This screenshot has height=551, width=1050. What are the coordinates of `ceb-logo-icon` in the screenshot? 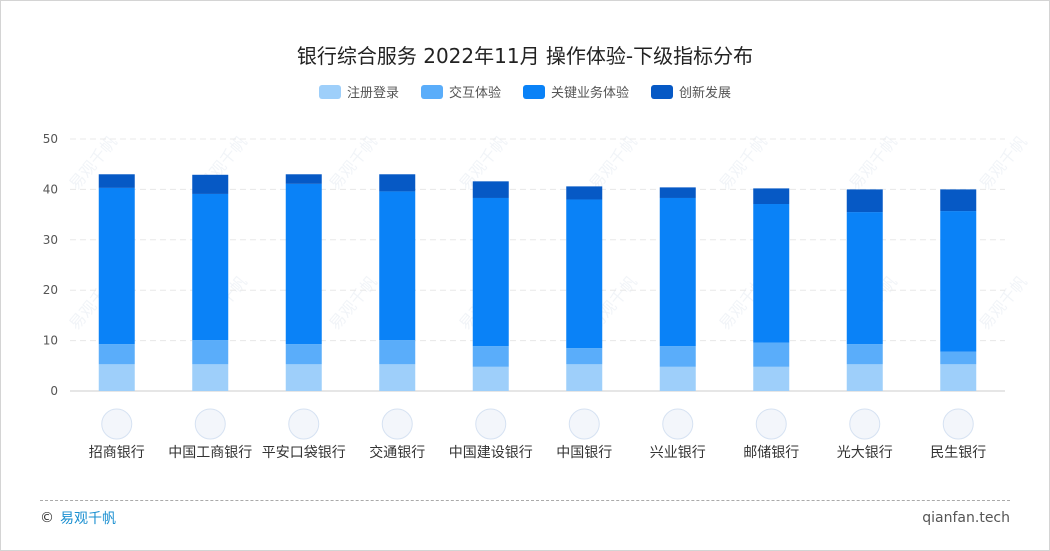 It's located at (865, 424).